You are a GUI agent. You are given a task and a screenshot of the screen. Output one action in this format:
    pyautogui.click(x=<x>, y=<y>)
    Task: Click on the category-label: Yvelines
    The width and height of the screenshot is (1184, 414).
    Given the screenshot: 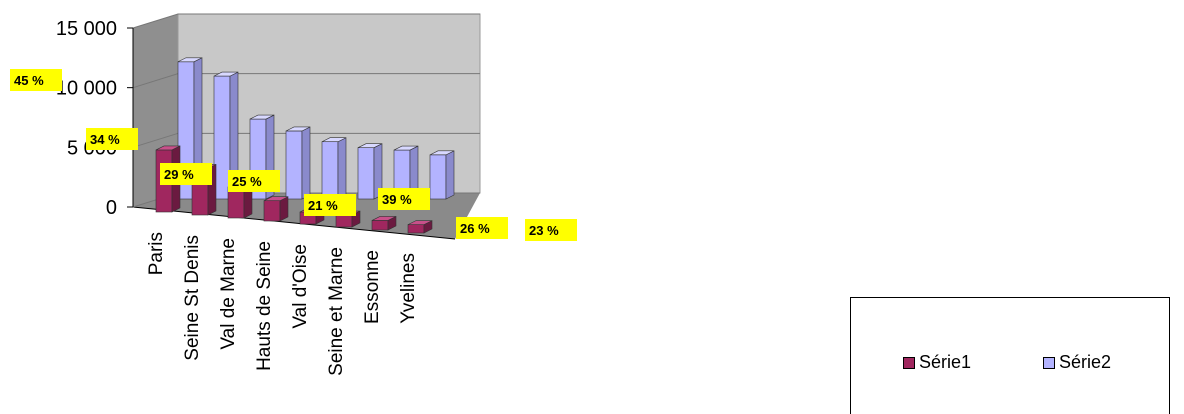 What is the action you would take?
    pyautogui.click(x=408, y=288)
    